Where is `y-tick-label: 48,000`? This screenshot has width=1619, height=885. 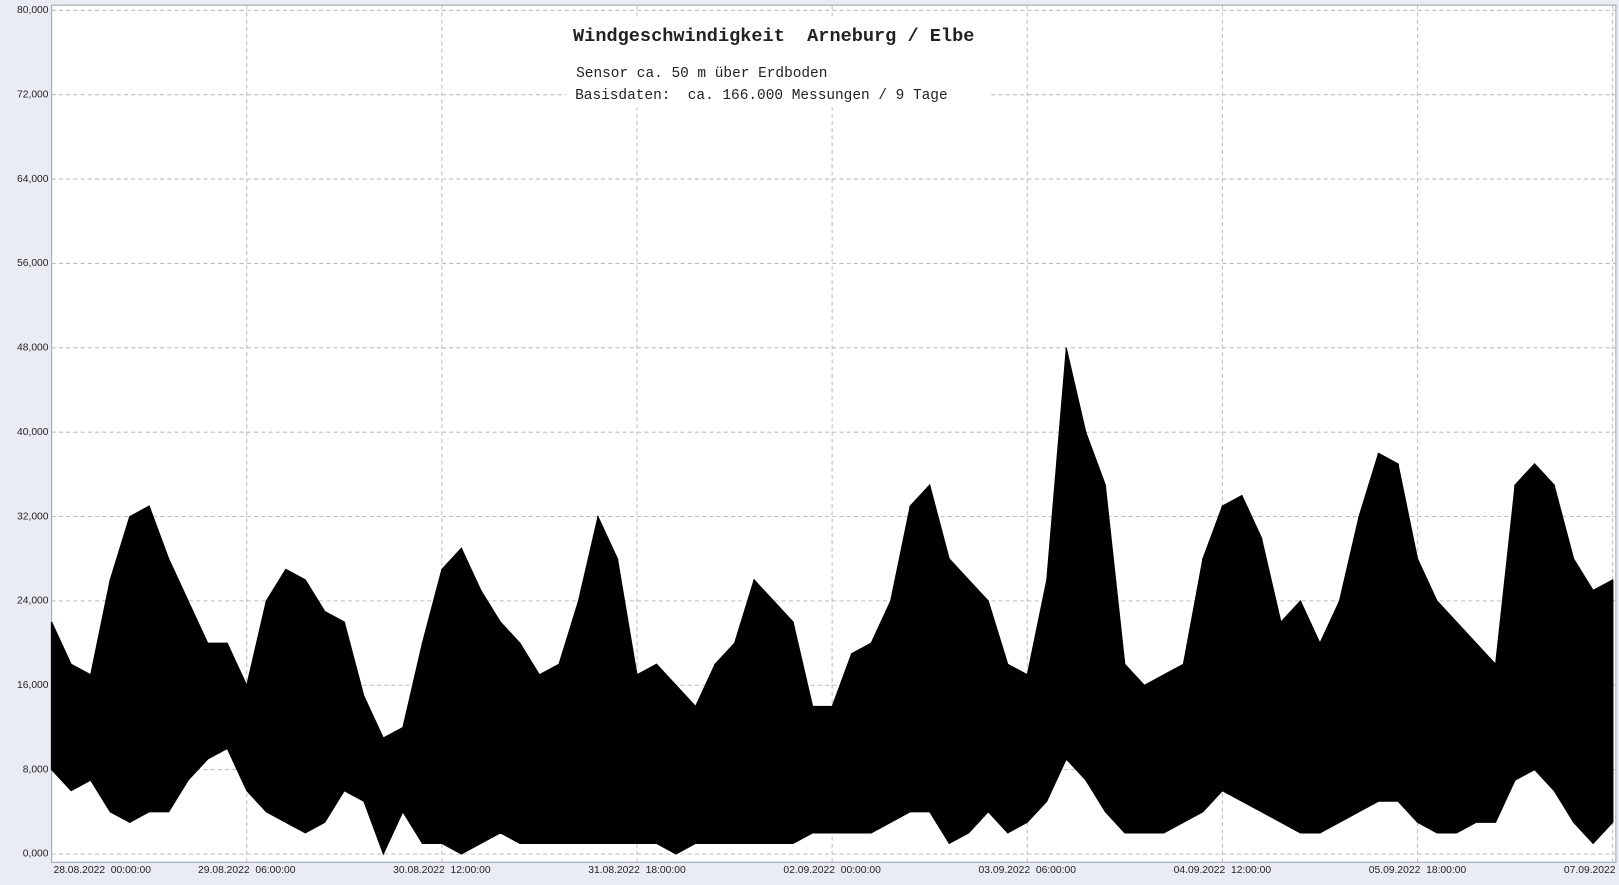
y-tick-label: 48,000 is located at coordinates (33, 348).